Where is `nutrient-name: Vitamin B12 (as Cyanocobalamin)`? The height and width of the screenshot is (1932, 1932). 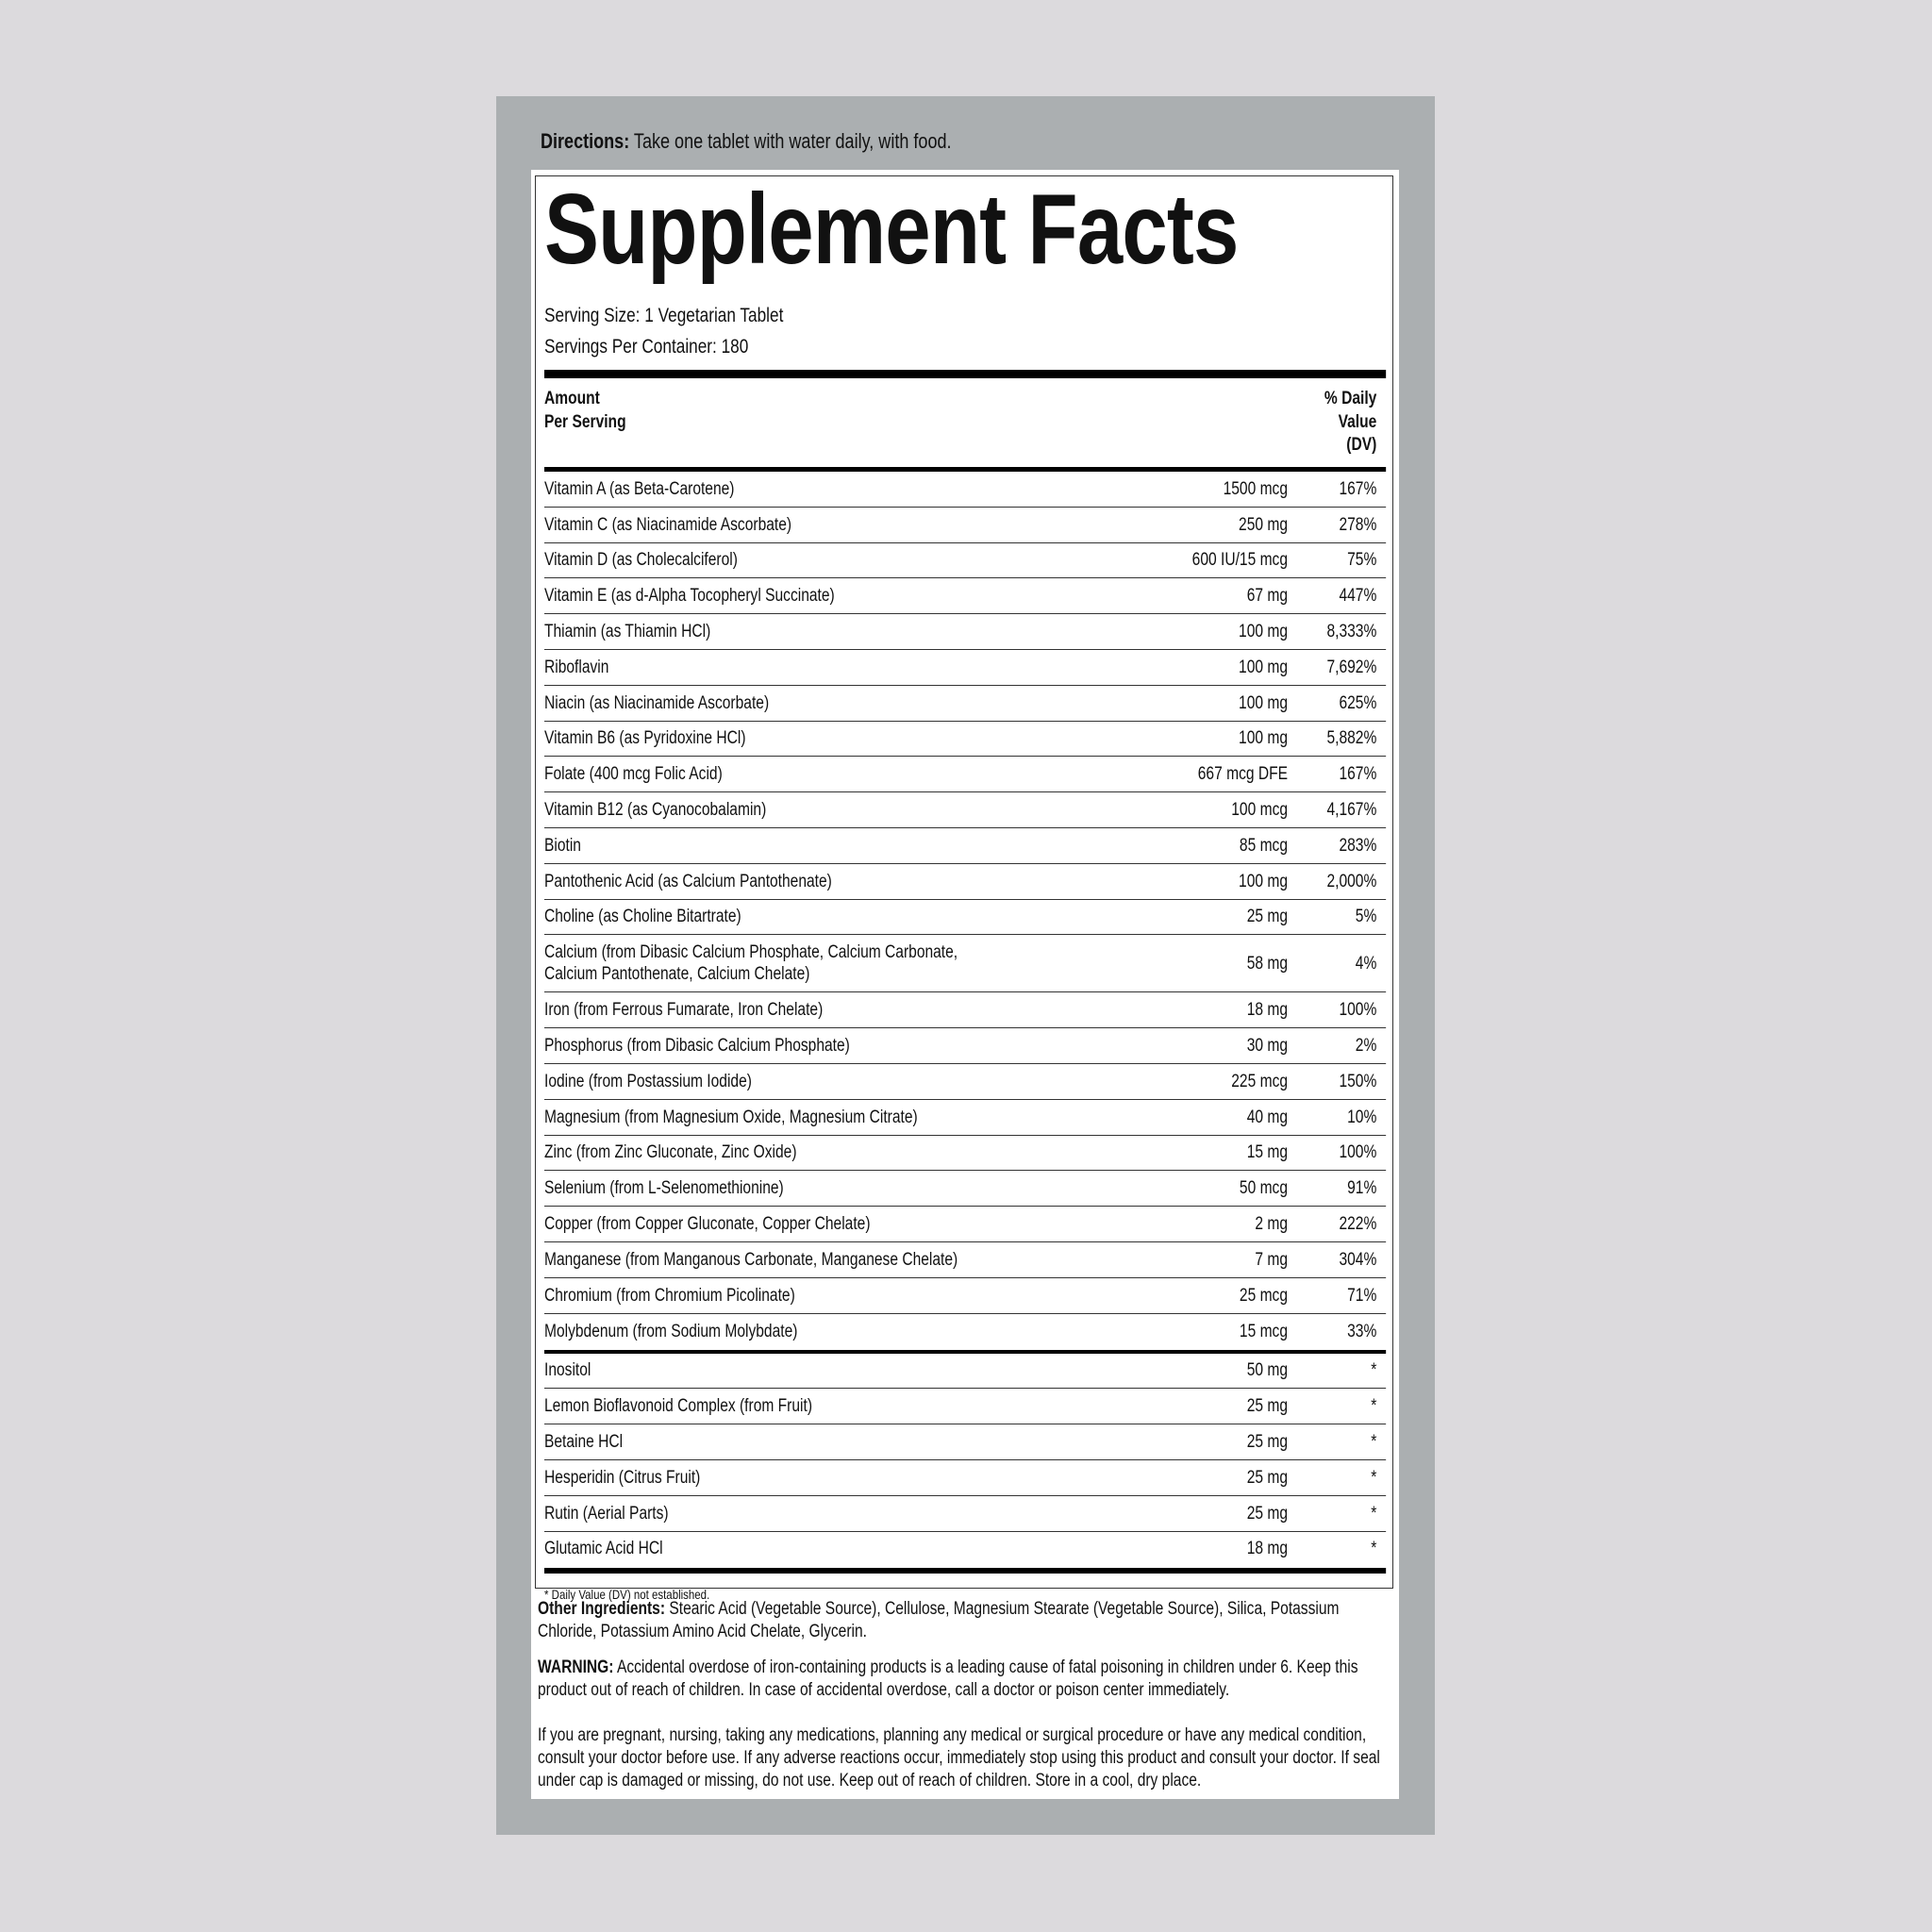 nutrient-name: Vitamin B12 (as Cyanocobalamin) is located at coordinates (655, 811).